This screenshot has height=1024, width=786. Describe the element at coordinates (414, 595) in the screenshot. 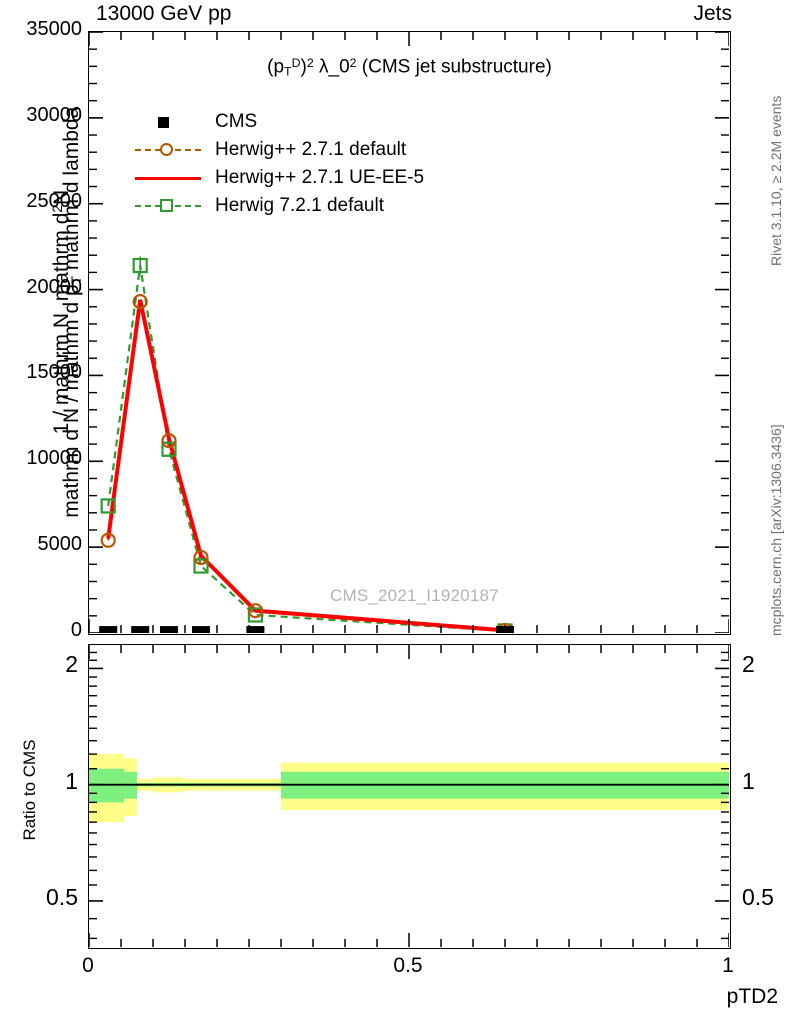

I see `analysis-watermark: CMS_2021_I1920187` at that location.